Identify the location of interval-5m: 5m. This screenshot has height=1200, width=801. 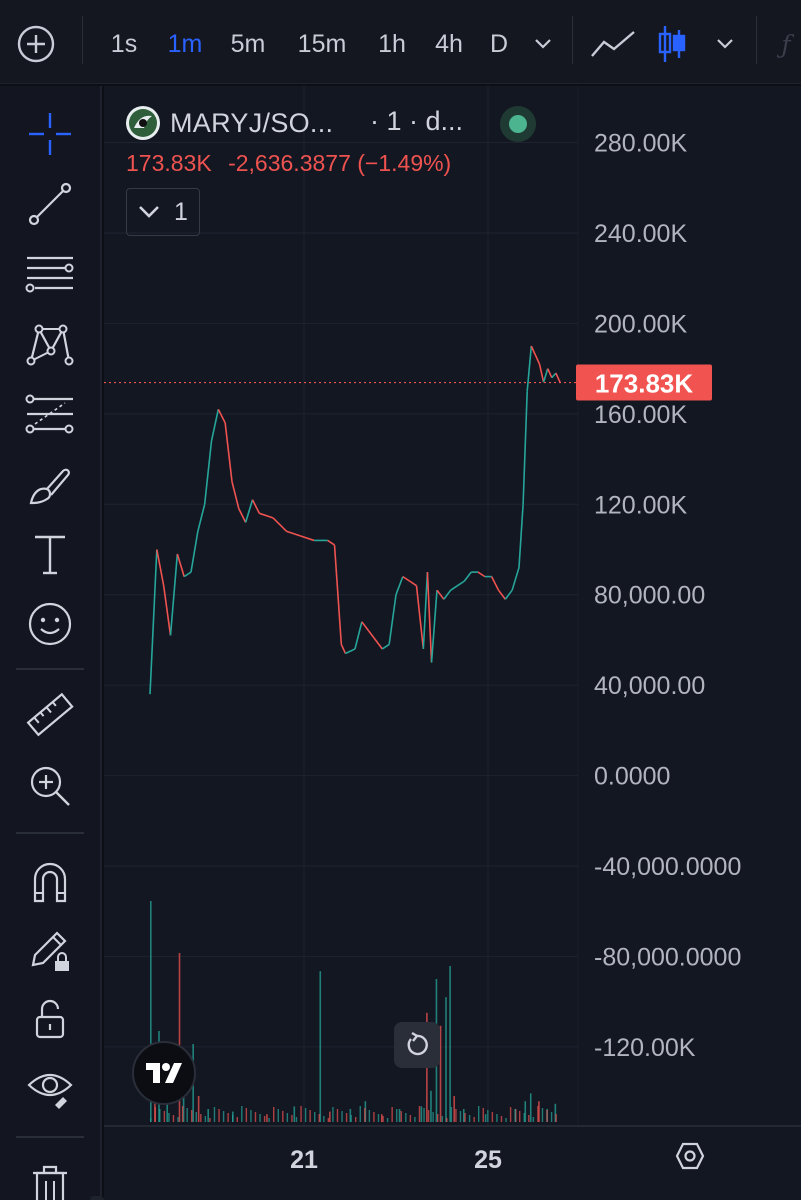
(248, 43).